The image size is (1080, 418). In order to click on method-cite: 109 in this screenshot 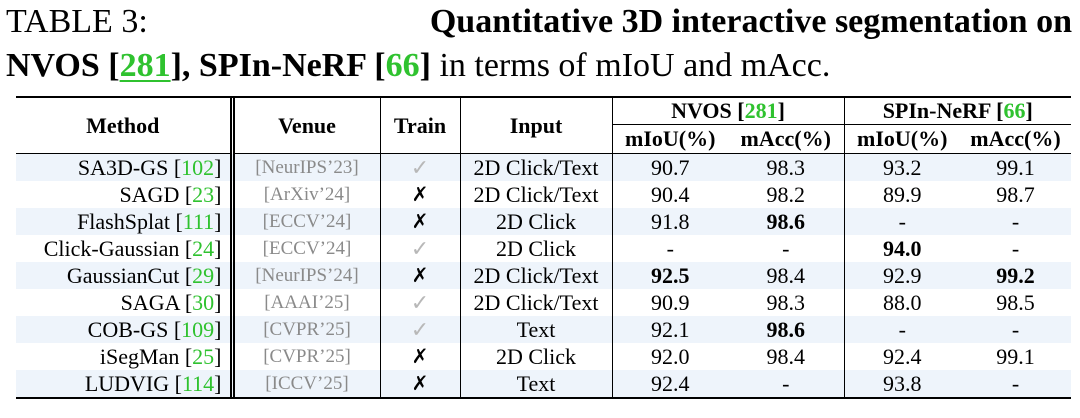, I will do `click(198, 329)`.